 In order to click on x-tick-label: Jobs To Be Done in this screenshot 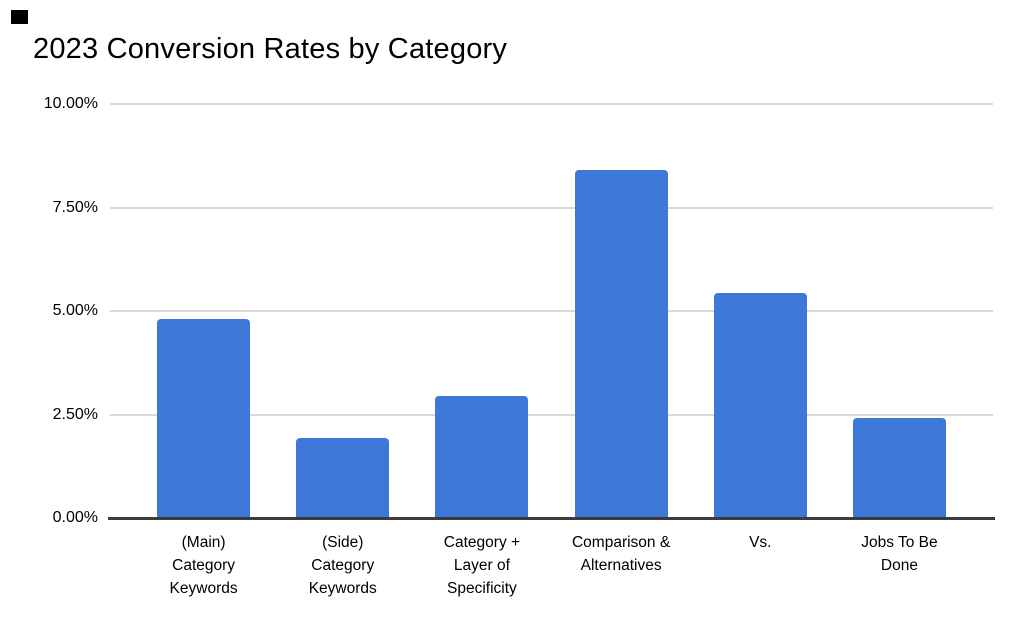, I will do `click(899, 554)`.